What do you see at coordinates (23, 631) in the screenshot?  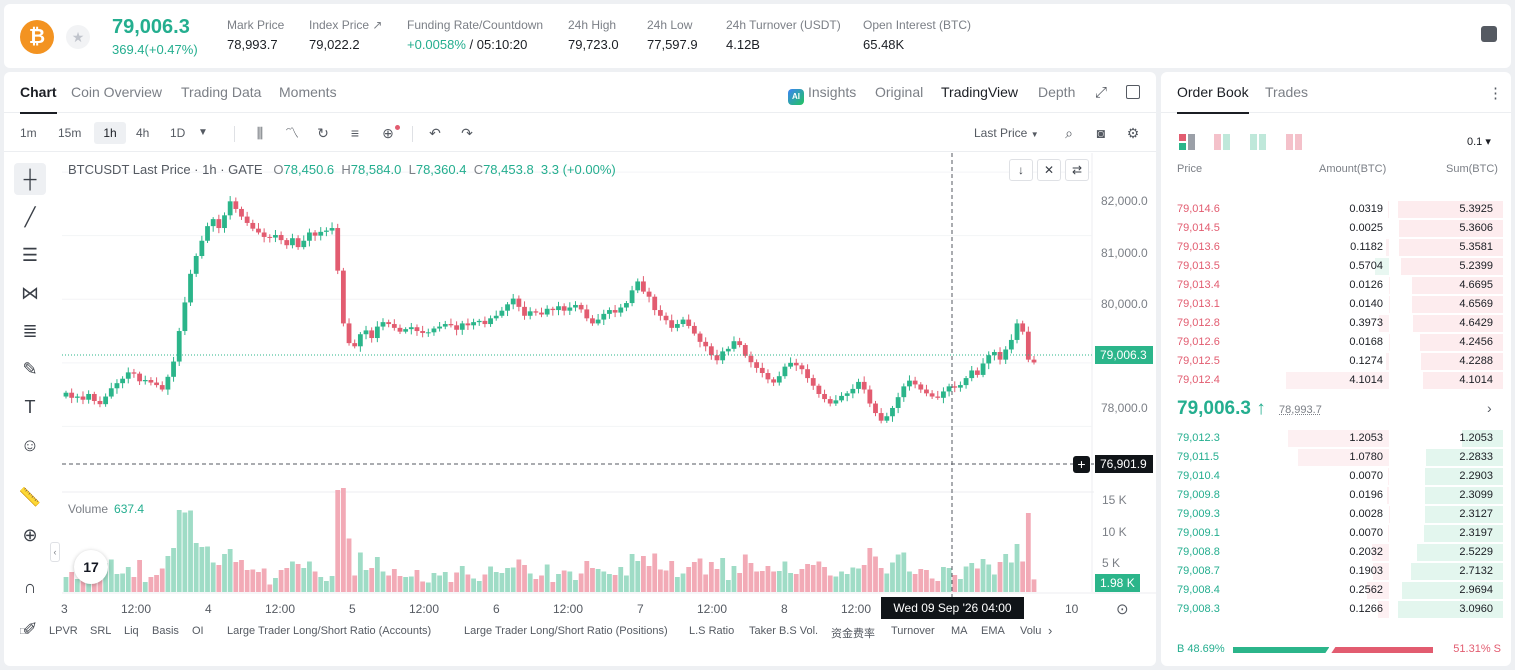 I see `indicator-toggle-icon: □` at bounding box center [23, 631].